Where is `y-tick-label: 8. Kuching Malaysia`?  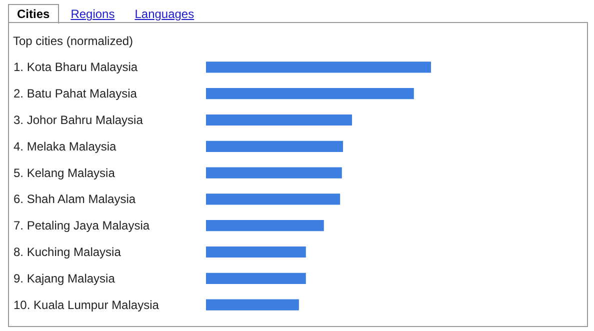 y-tick-label: 8. Kuching Malaysia is located at coordinates (68, 252).